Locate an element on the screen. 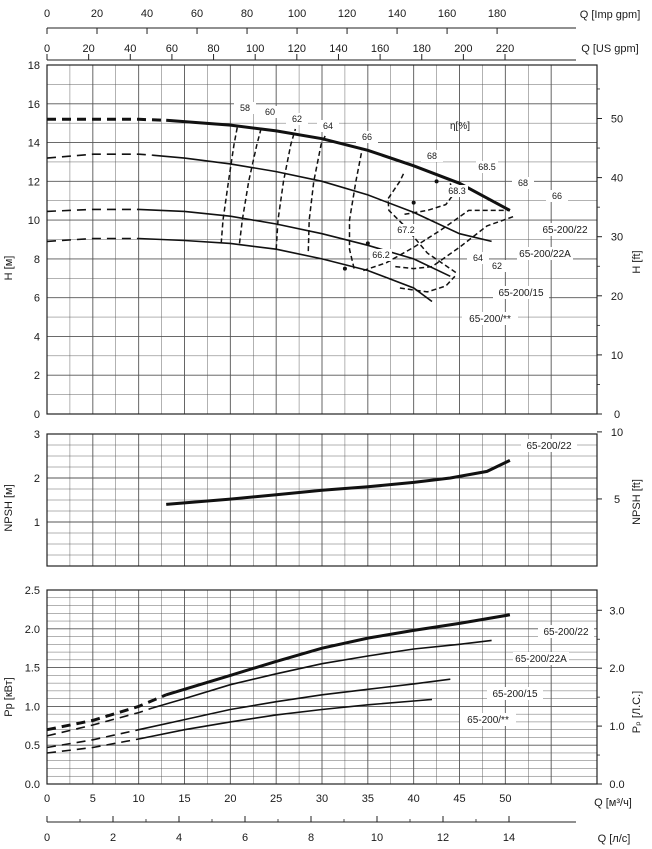 Image resolution: width=652 pixels, height=849 pixels. npsh-y-label: NPSH [м] is located at coordinates (9, 507).